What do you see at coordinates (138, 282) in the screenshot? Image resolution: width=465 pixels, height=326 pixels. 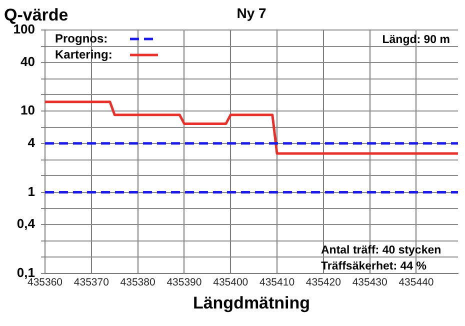 I see `x-tick-label: 435380` at bounding box center [138, 282].